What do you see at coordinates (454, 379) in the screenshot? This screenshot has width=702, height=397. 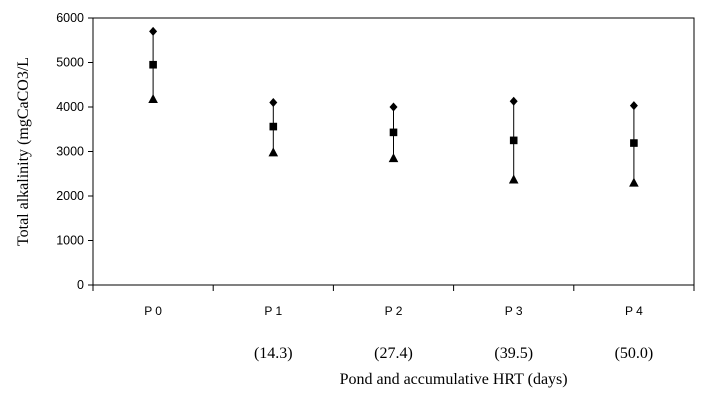 I see `x-axis-label: Pond and accumulative HRT (days)` at bounding box center [454, 379].